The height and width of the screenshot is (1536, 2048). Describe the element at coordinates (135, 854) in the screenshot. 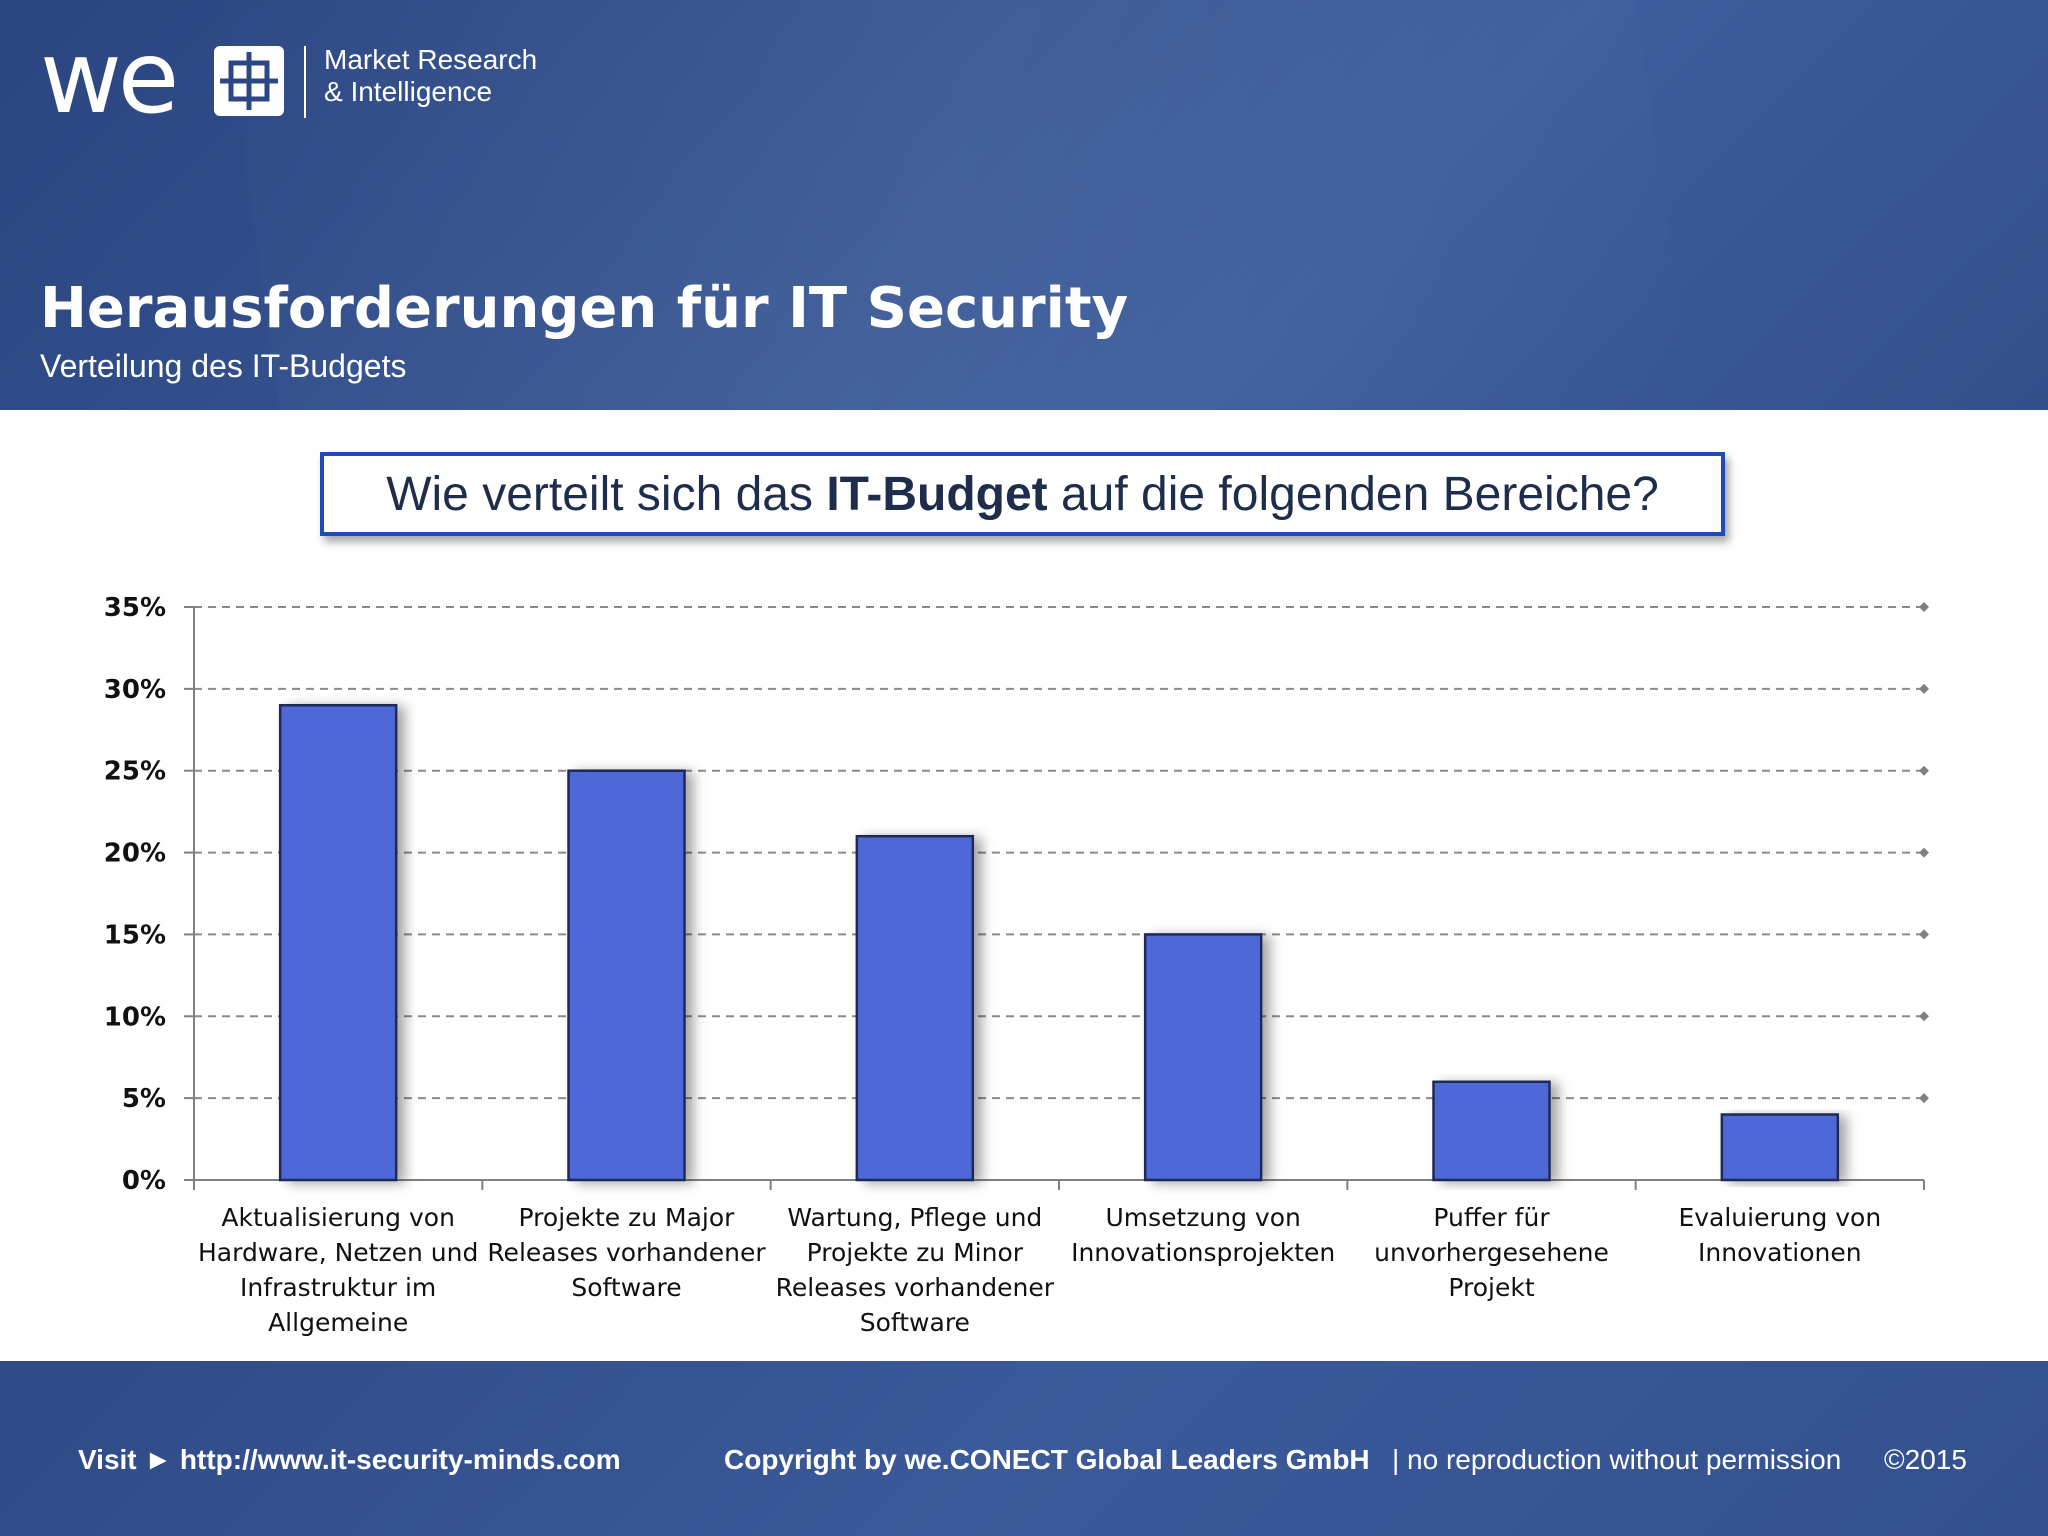

I see `y-tick-label: 20%` at that location.